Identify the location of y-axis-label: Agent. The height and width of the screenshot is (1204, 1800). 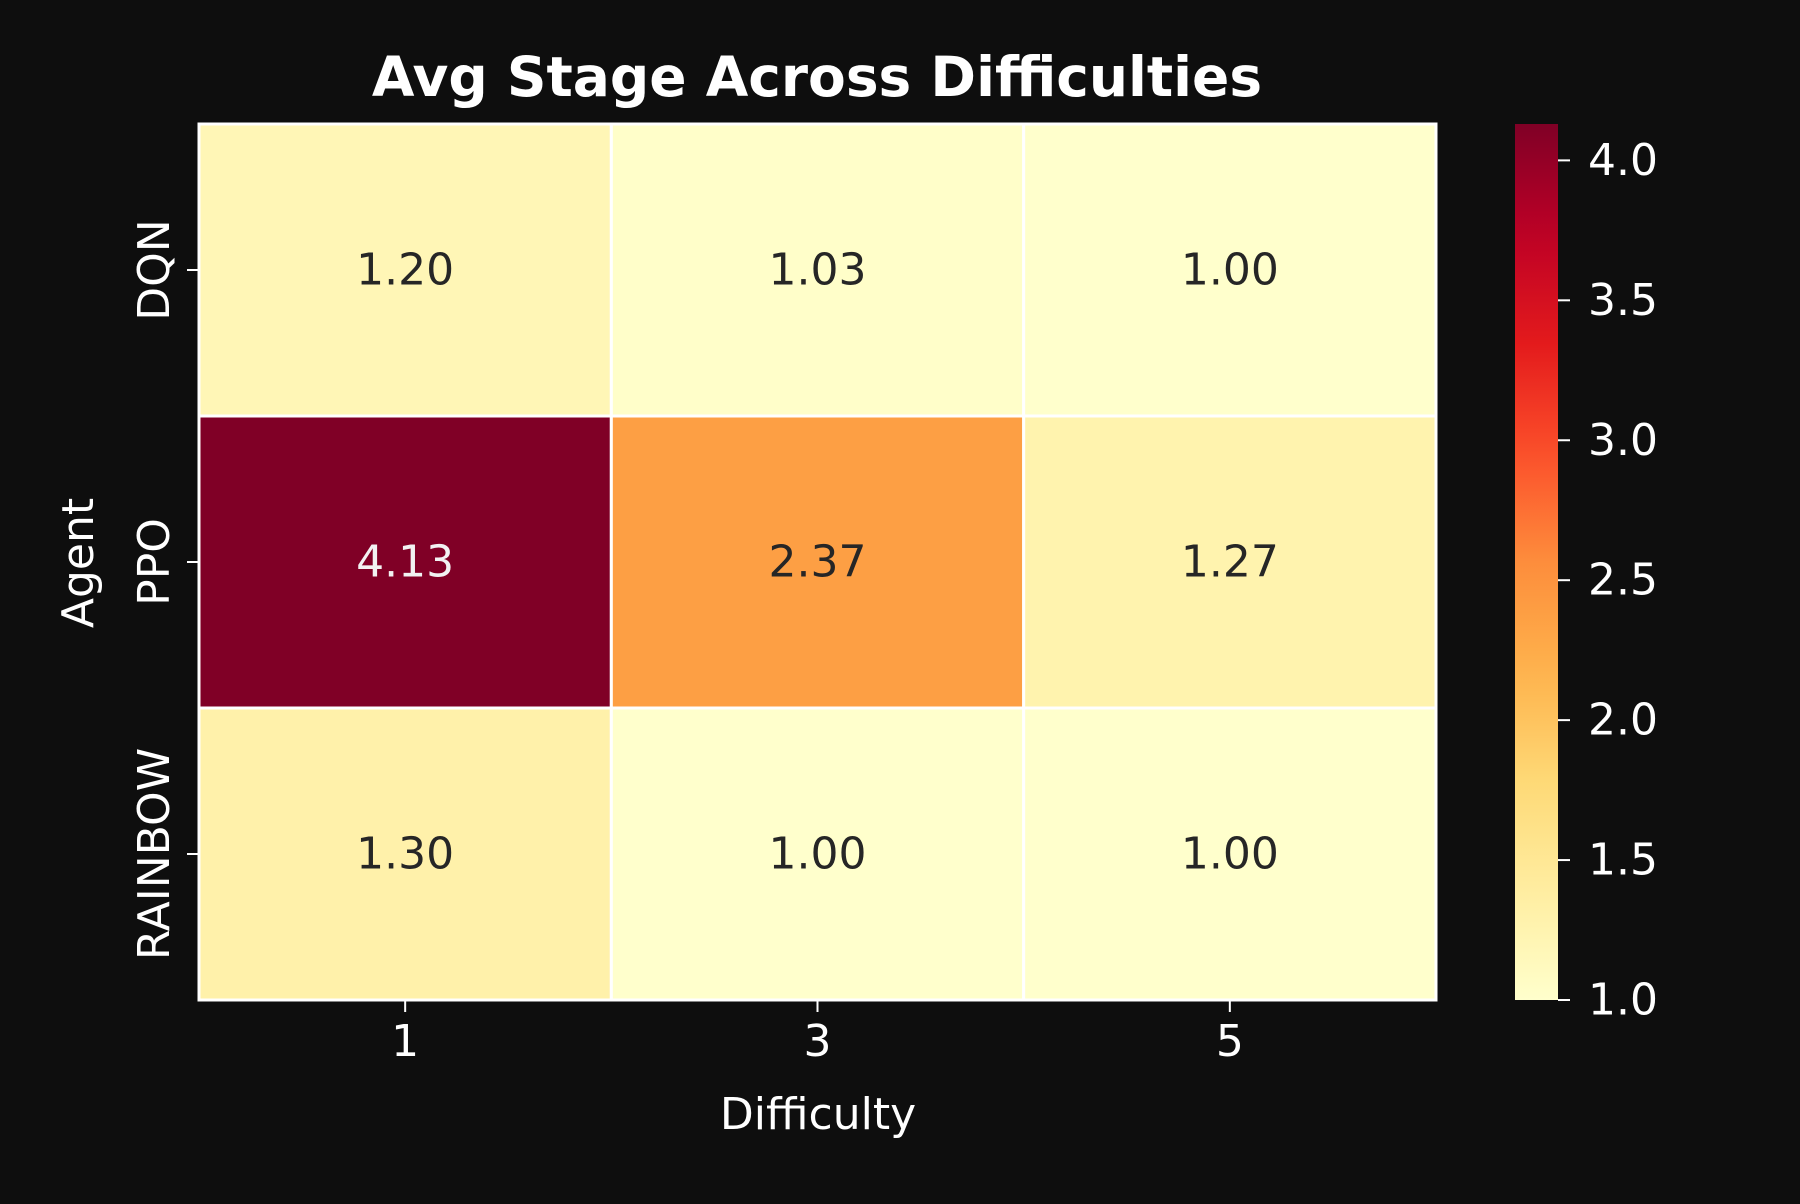
(78, 563).